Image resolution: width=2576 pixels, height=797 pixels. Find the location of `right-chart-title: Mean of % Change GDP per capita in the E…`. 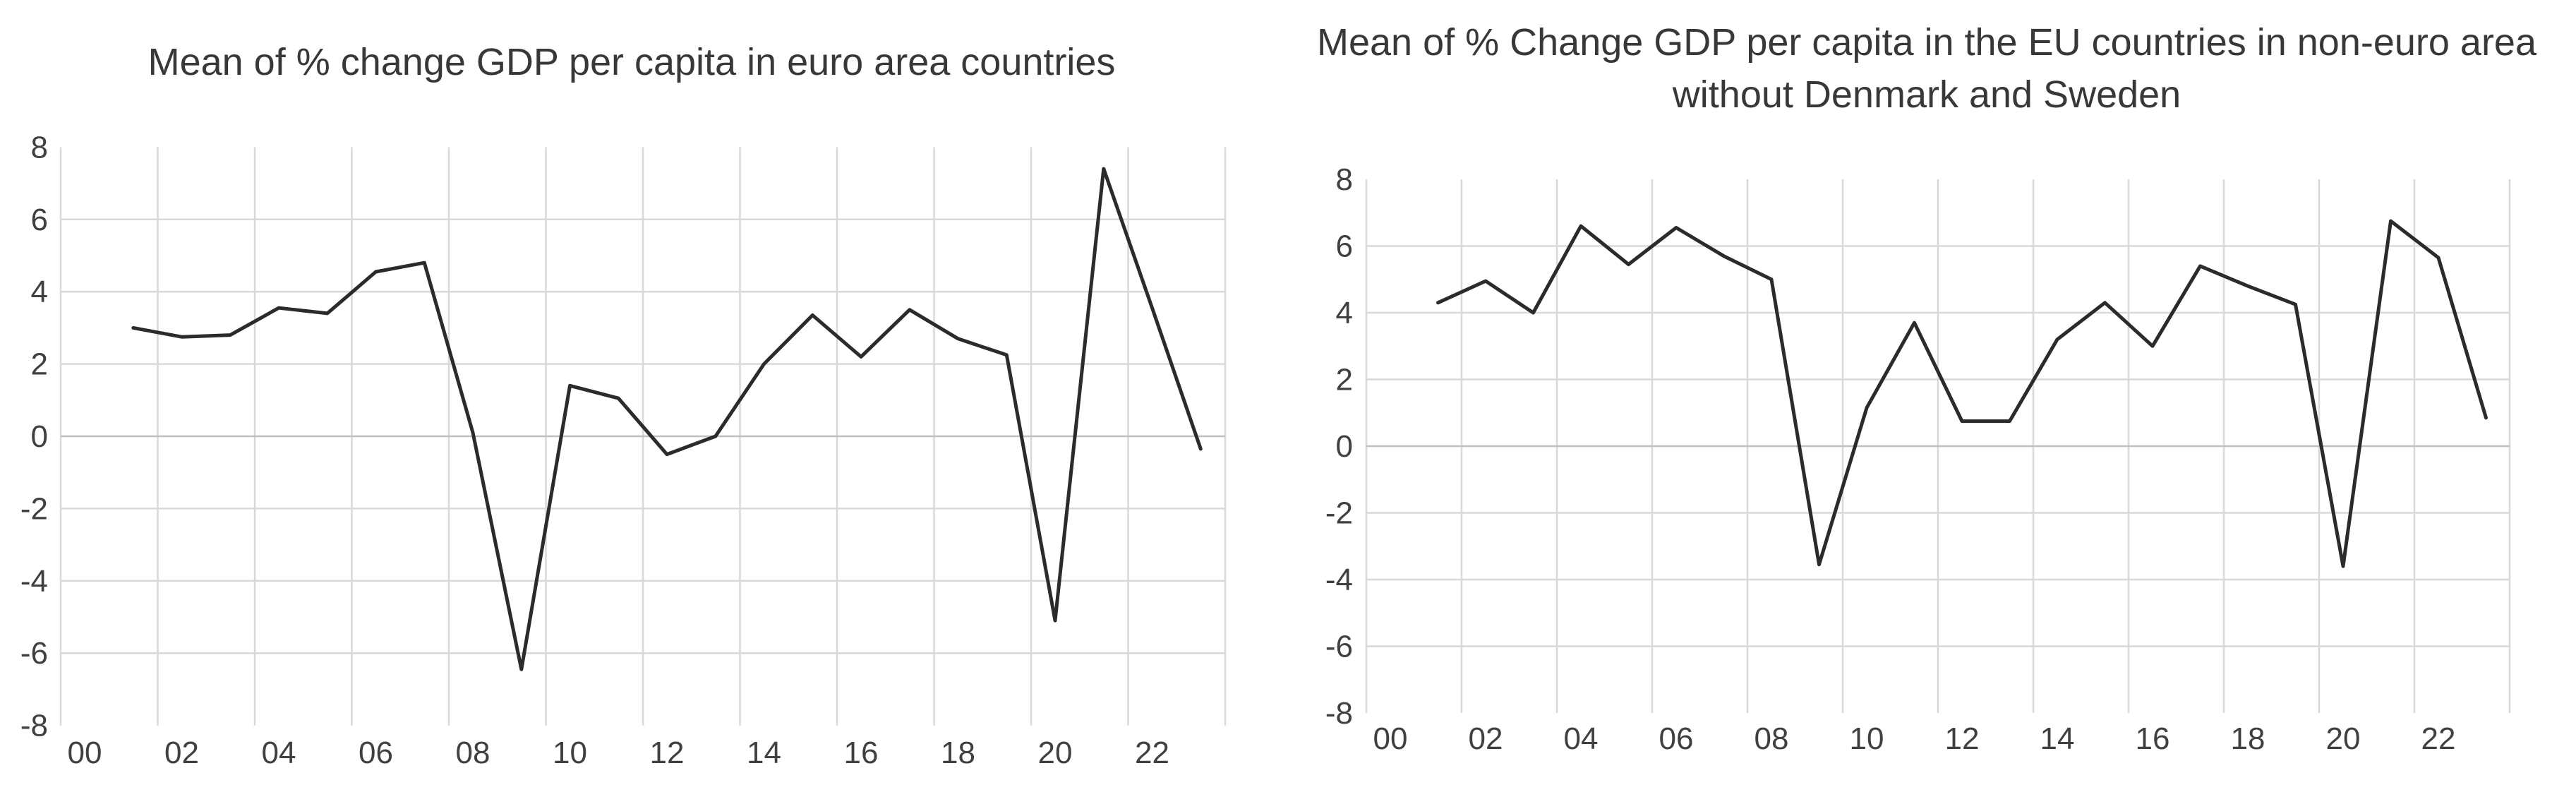

right-chart-title: Mean of % Change GDP per capita in the E… is located at coordinates (1926, 68).